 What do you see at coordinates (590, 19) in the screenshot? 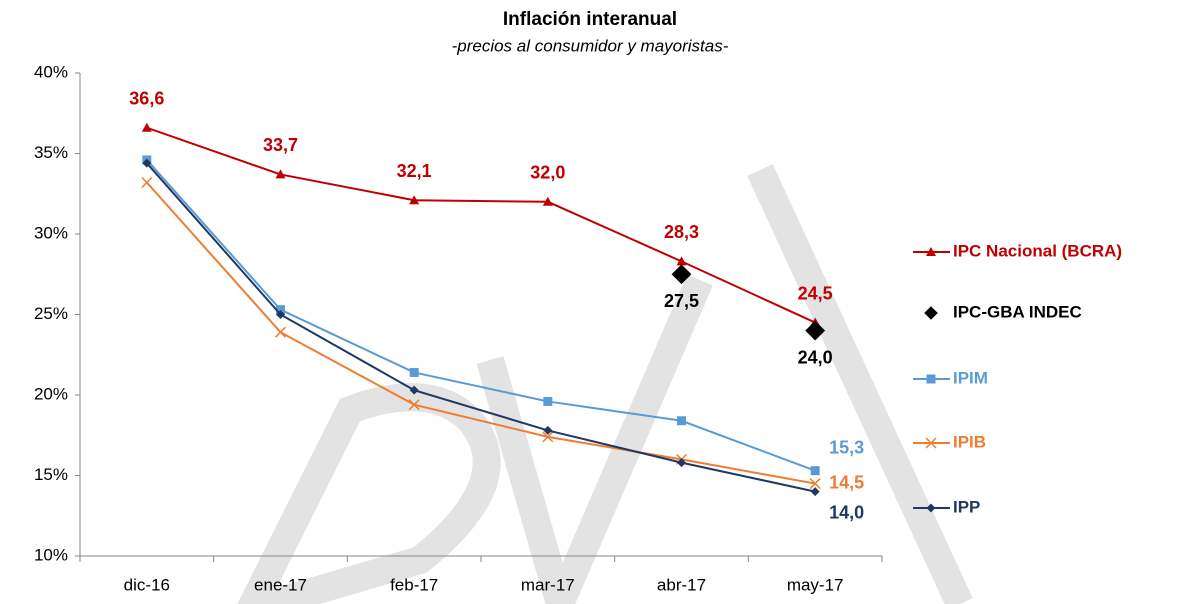
I see `chart-title: Inflación interanual` at bounding box center [590, 19].